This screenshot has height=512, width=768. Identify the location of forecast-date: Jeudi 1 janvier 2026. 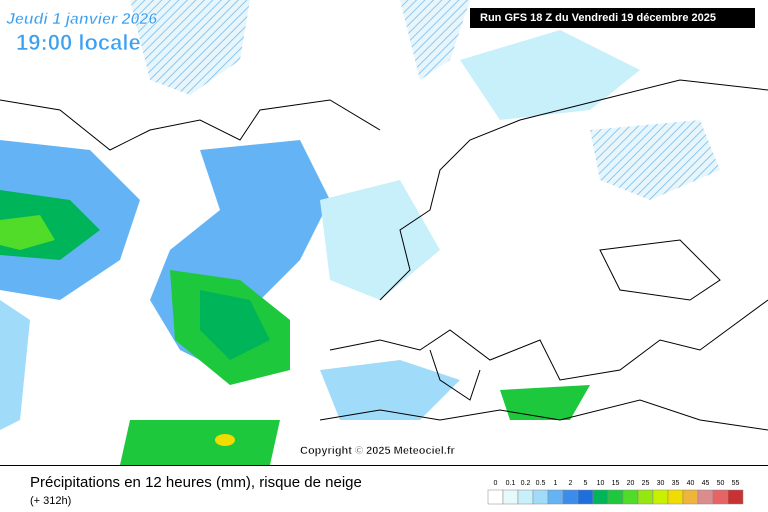
(81, 19).